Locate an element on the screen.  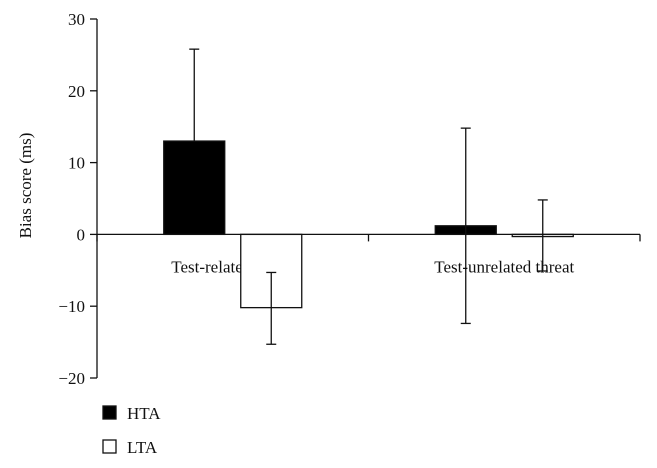
legend-swatch-lta is located at coordinates (109, 446).